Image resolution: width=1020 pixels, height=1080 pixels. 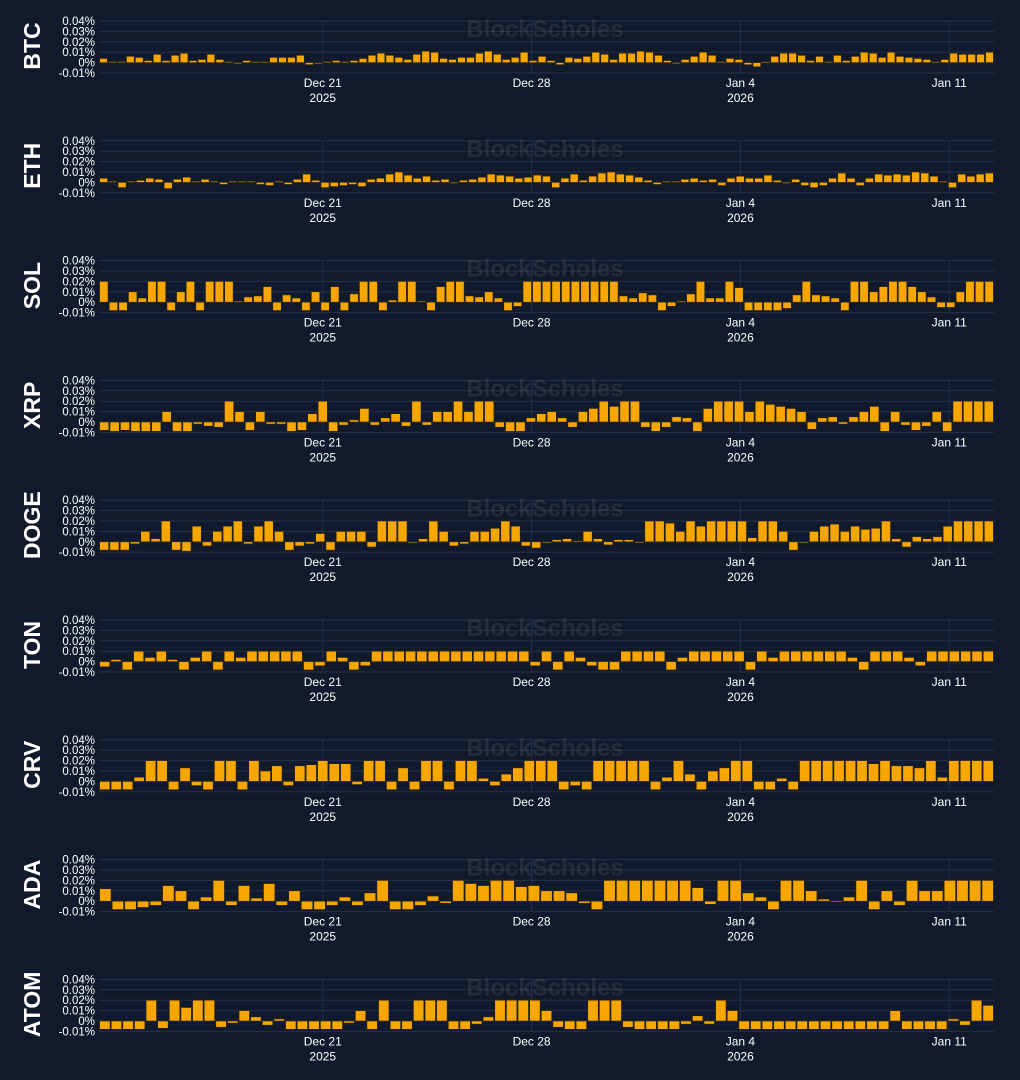 What do you see at coordinates (323, 682) in the screenshot?
I see `x-tick-label: Dec 21` at bounding box center [323, 682].